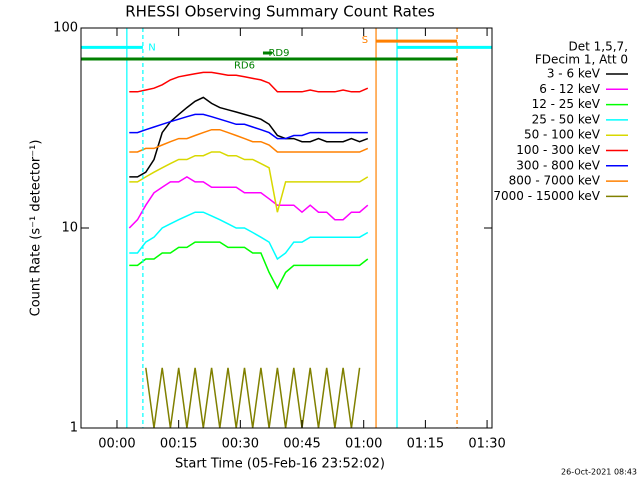 Image resolution: width=640 pixels, height=480 pixels. I want to click on x-axis-label: Start Time (05-Feb-16 23:52:02), so click(280, 464).